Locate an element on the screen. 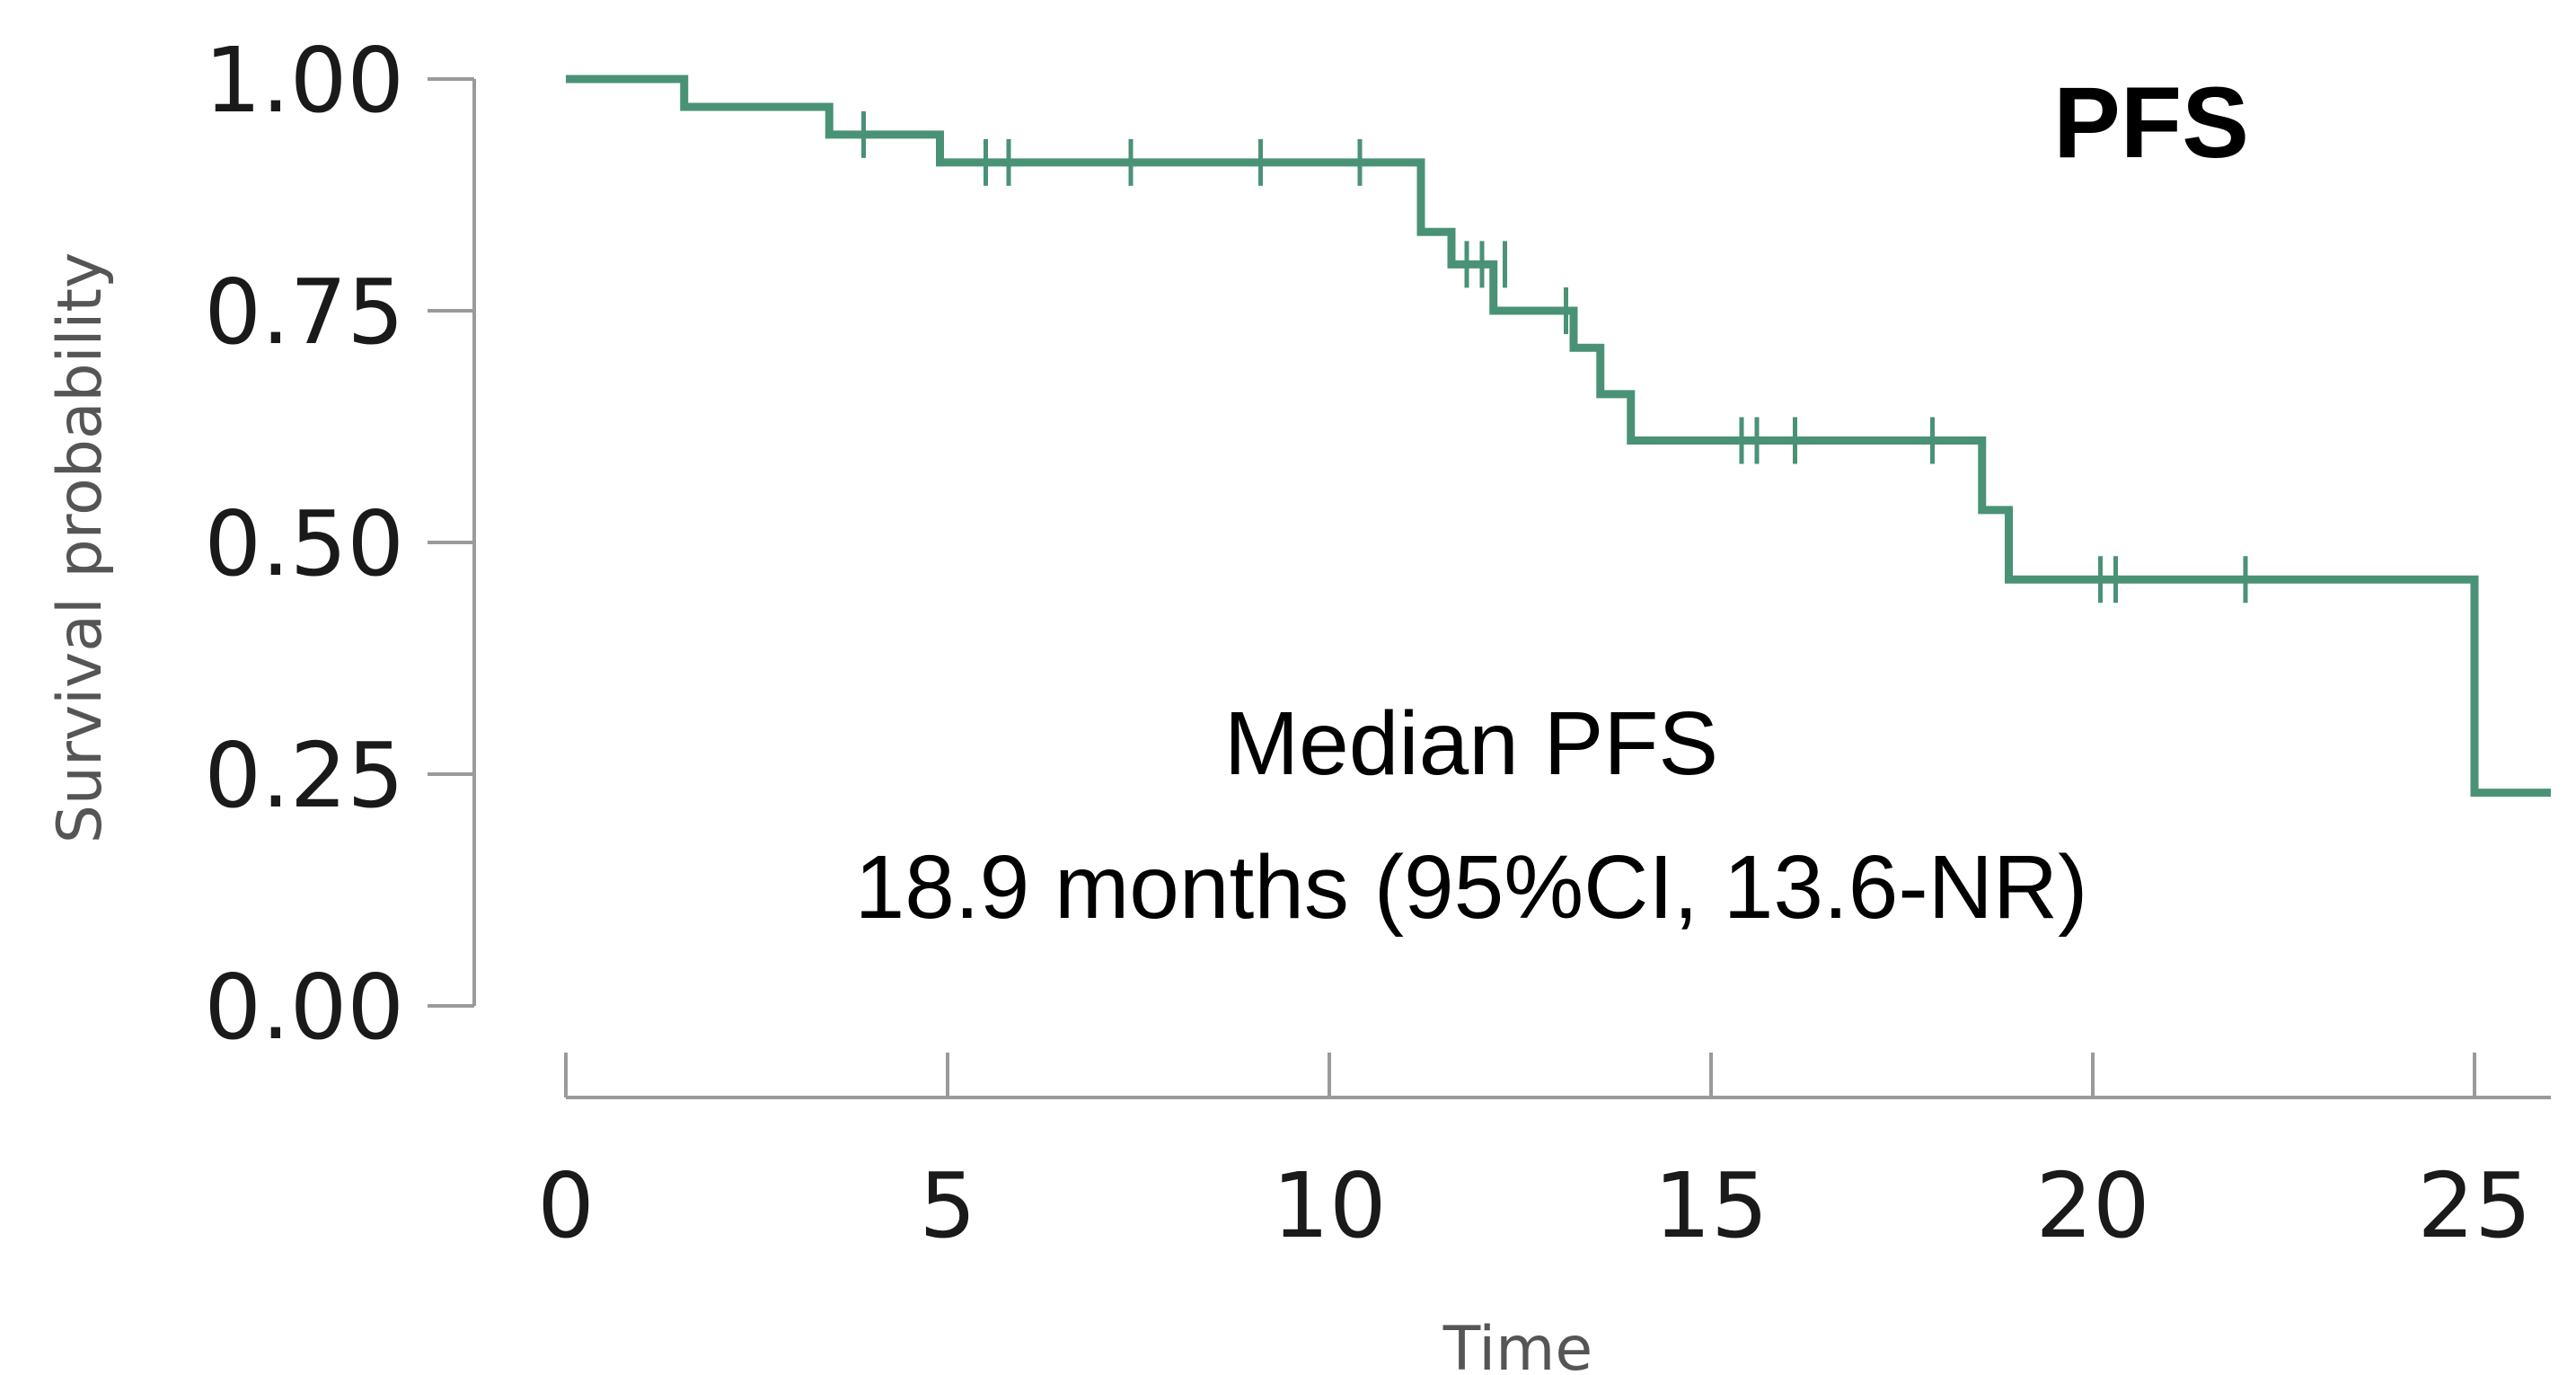 This screenshot has height=1375, width=2576. chart-title: PFS is located at coordinates (2151, 122).